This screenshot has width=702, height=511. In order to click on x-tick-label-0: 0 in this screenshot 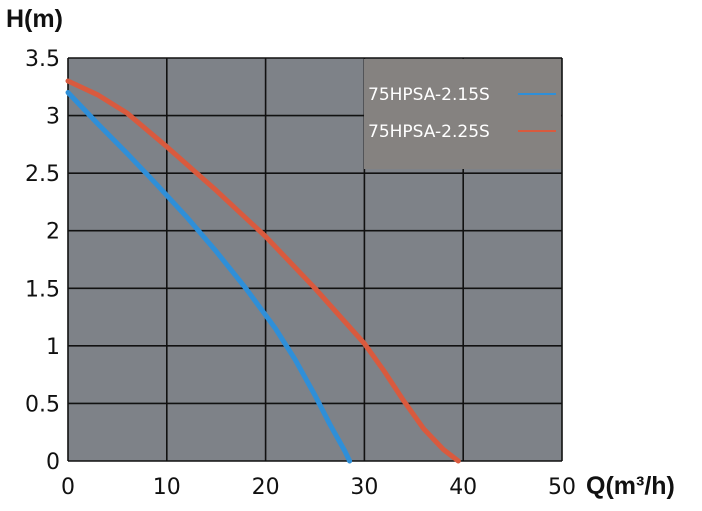, I will do `click(68, 487)`.